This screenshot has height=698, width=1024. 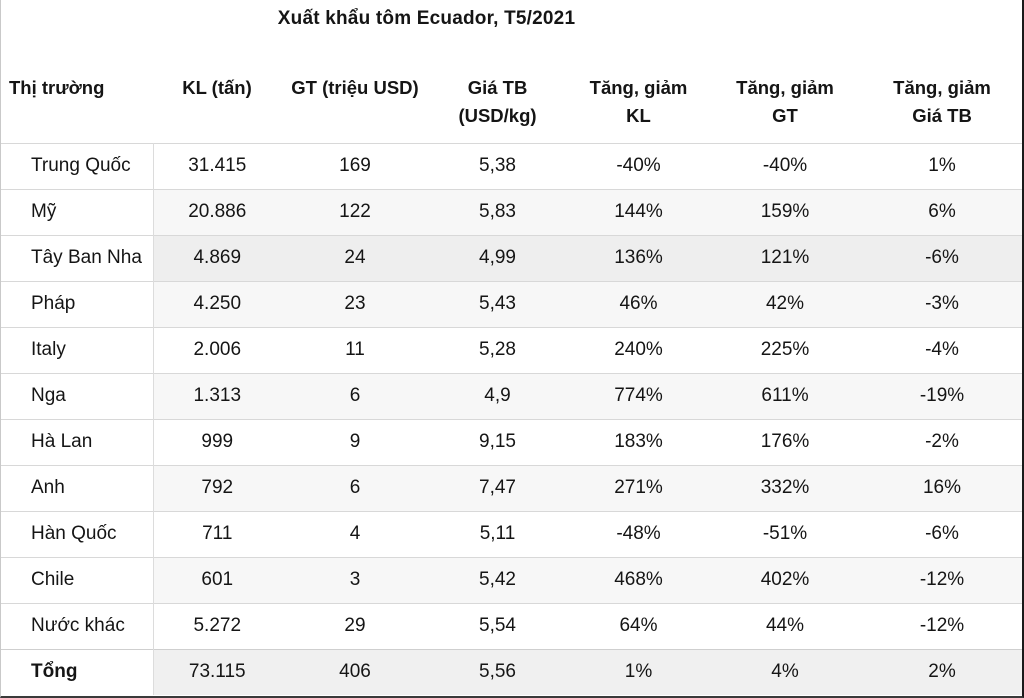 What do you see at coordinates (77, 625) in the screenshot?
I see `market-cell: Nước khác` at bounding box center [77, 625].